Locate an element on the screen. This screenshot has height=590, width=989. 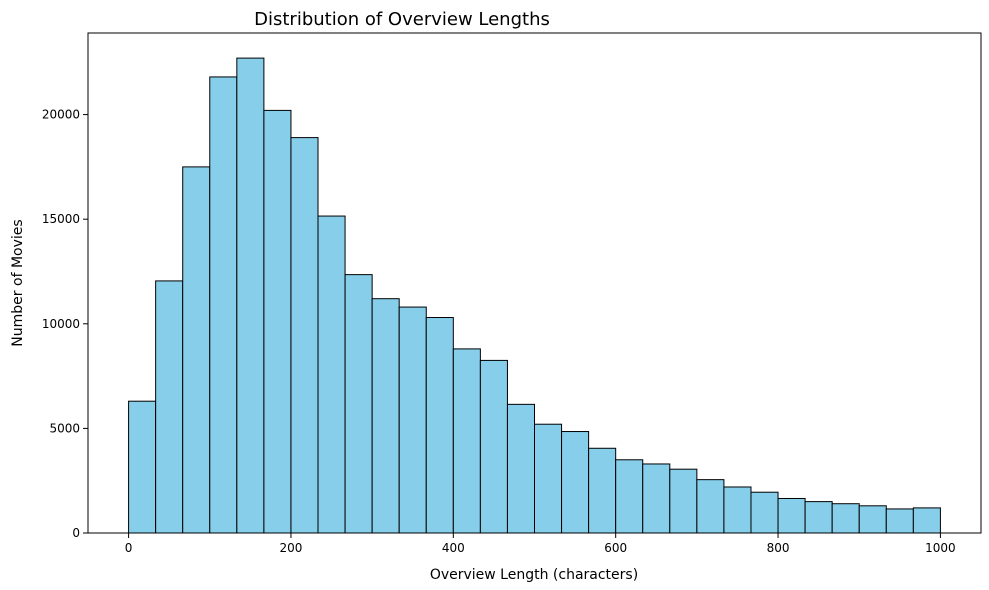
x-tick-label: 400 is located at coordinates (453, 548).